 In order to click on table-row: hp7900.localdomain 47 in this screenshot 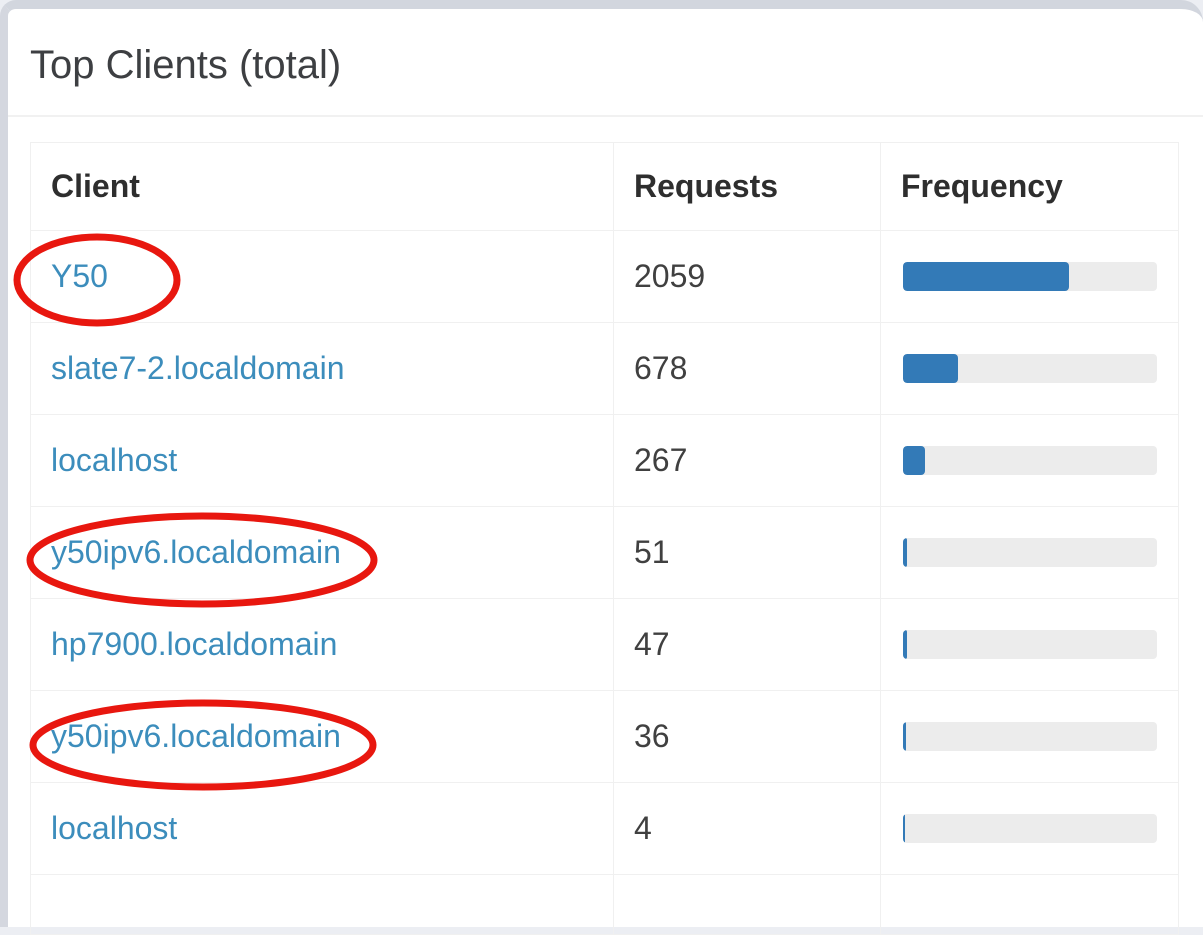, I will do `click(604, 644)`.